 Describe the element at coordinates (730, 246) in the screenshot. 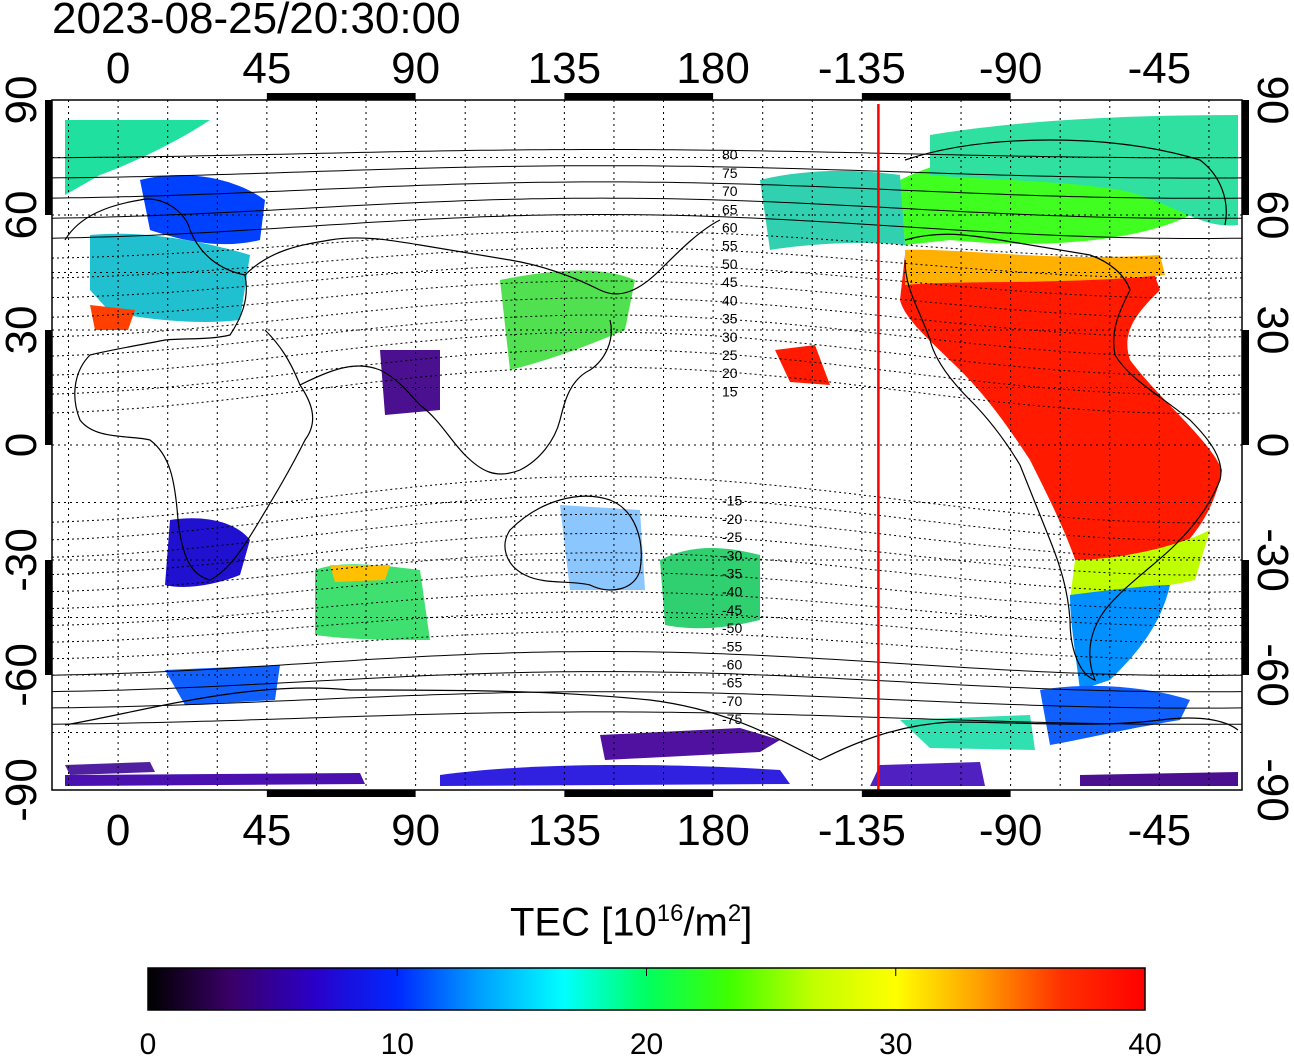

I see `magnetic-latitude-label: 55` at that location.